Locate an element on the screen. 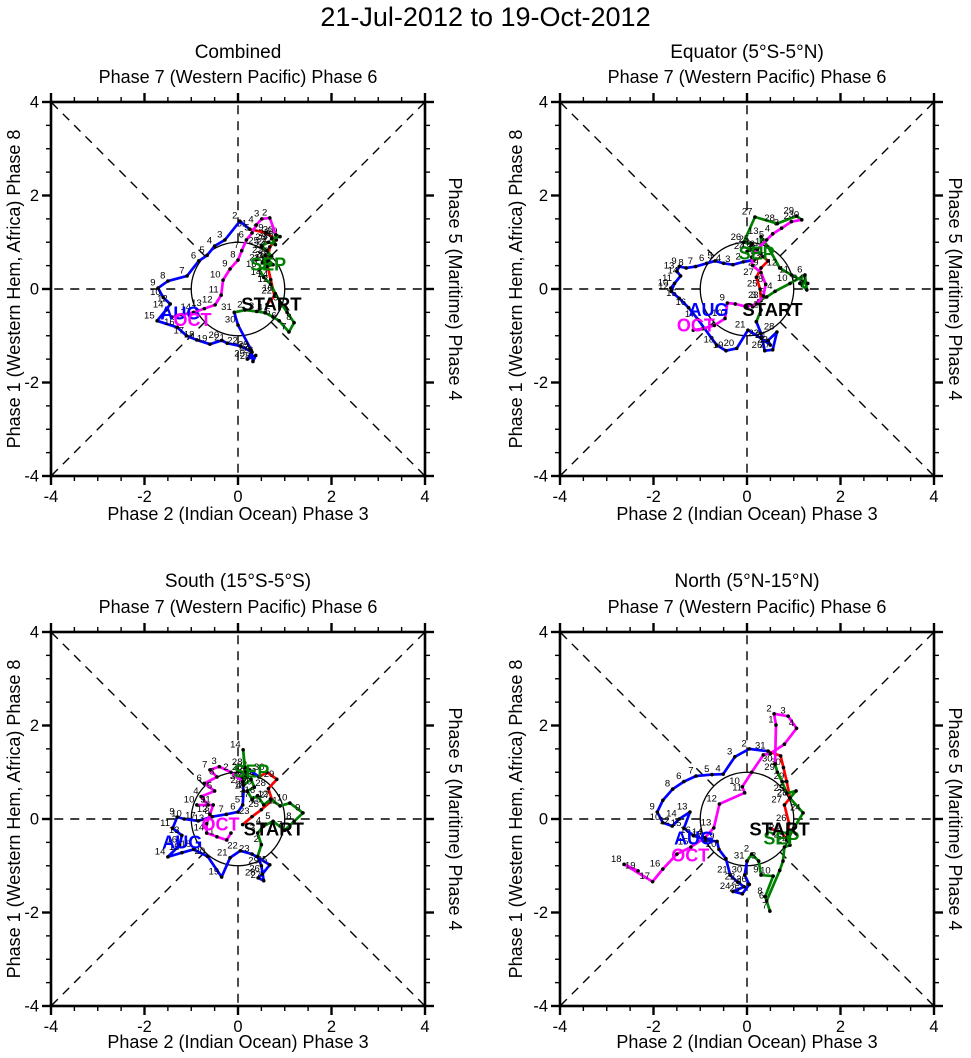  day-label: 15 is located at coordinates (149, 315).